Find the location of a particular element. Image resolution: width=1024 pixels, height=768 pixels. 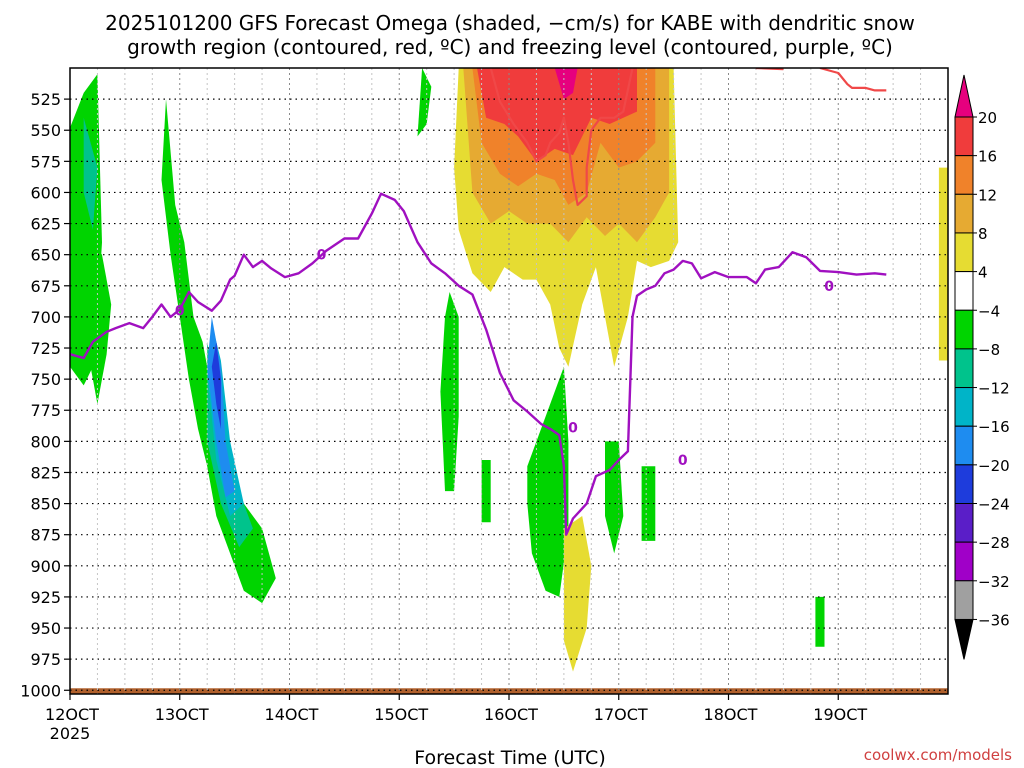

x-tick-label-12OCT: 12OCT is located at coordinates (72, 714).